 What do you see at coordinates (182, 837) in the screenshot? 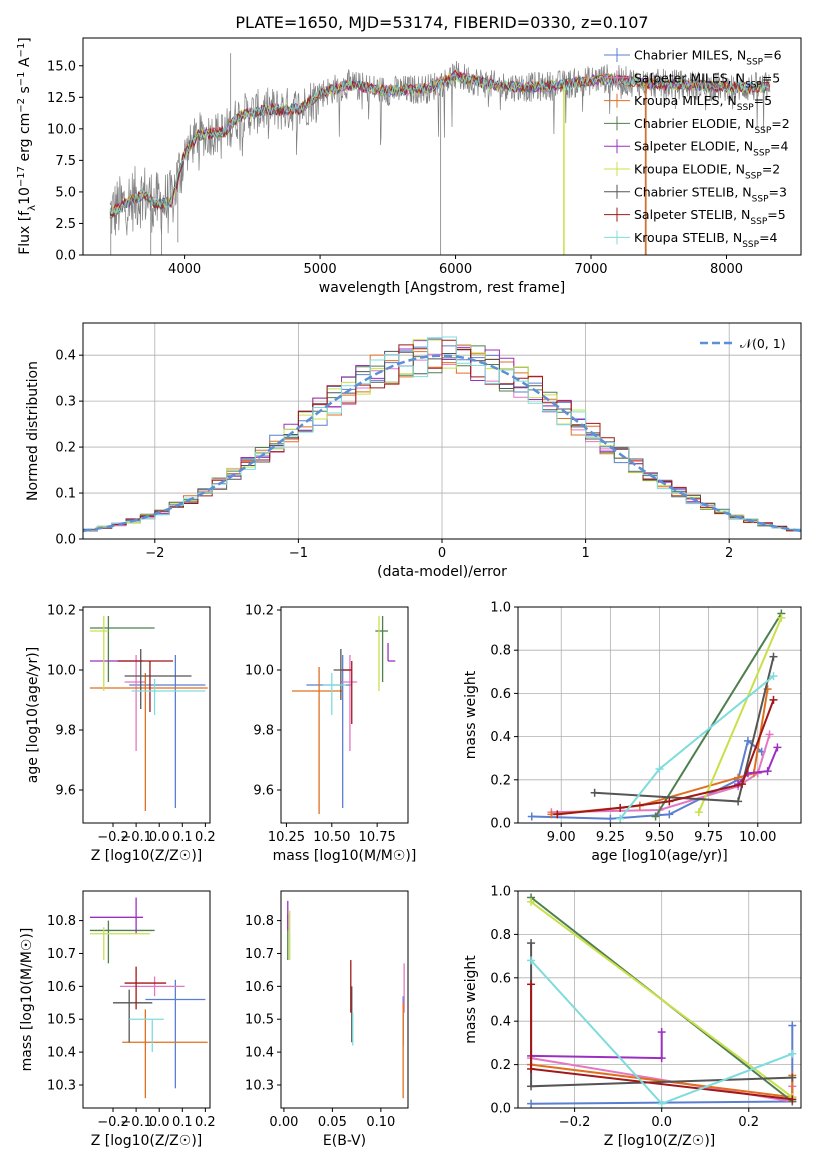
I see `age_vs_Z-xtick-label: 0.1` at bounding box center [182, 837].